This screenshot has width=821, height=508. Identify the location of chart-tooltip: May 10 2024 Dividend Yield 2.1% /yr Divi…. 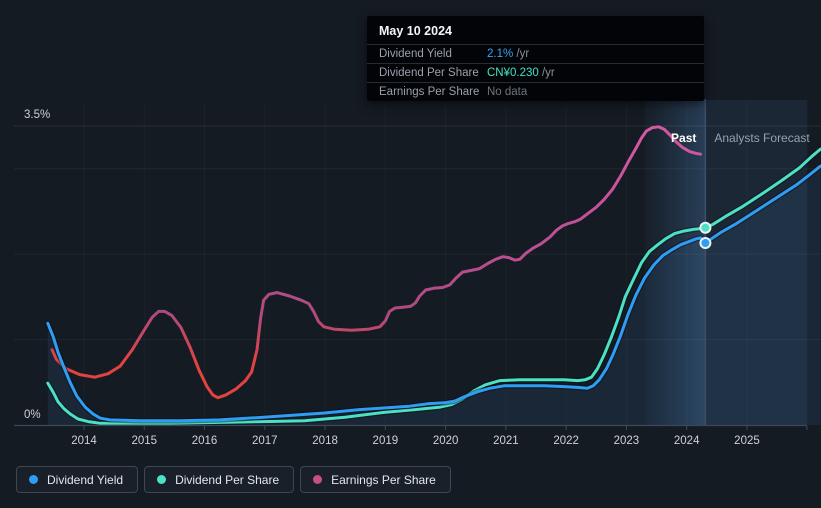
(535, 58).